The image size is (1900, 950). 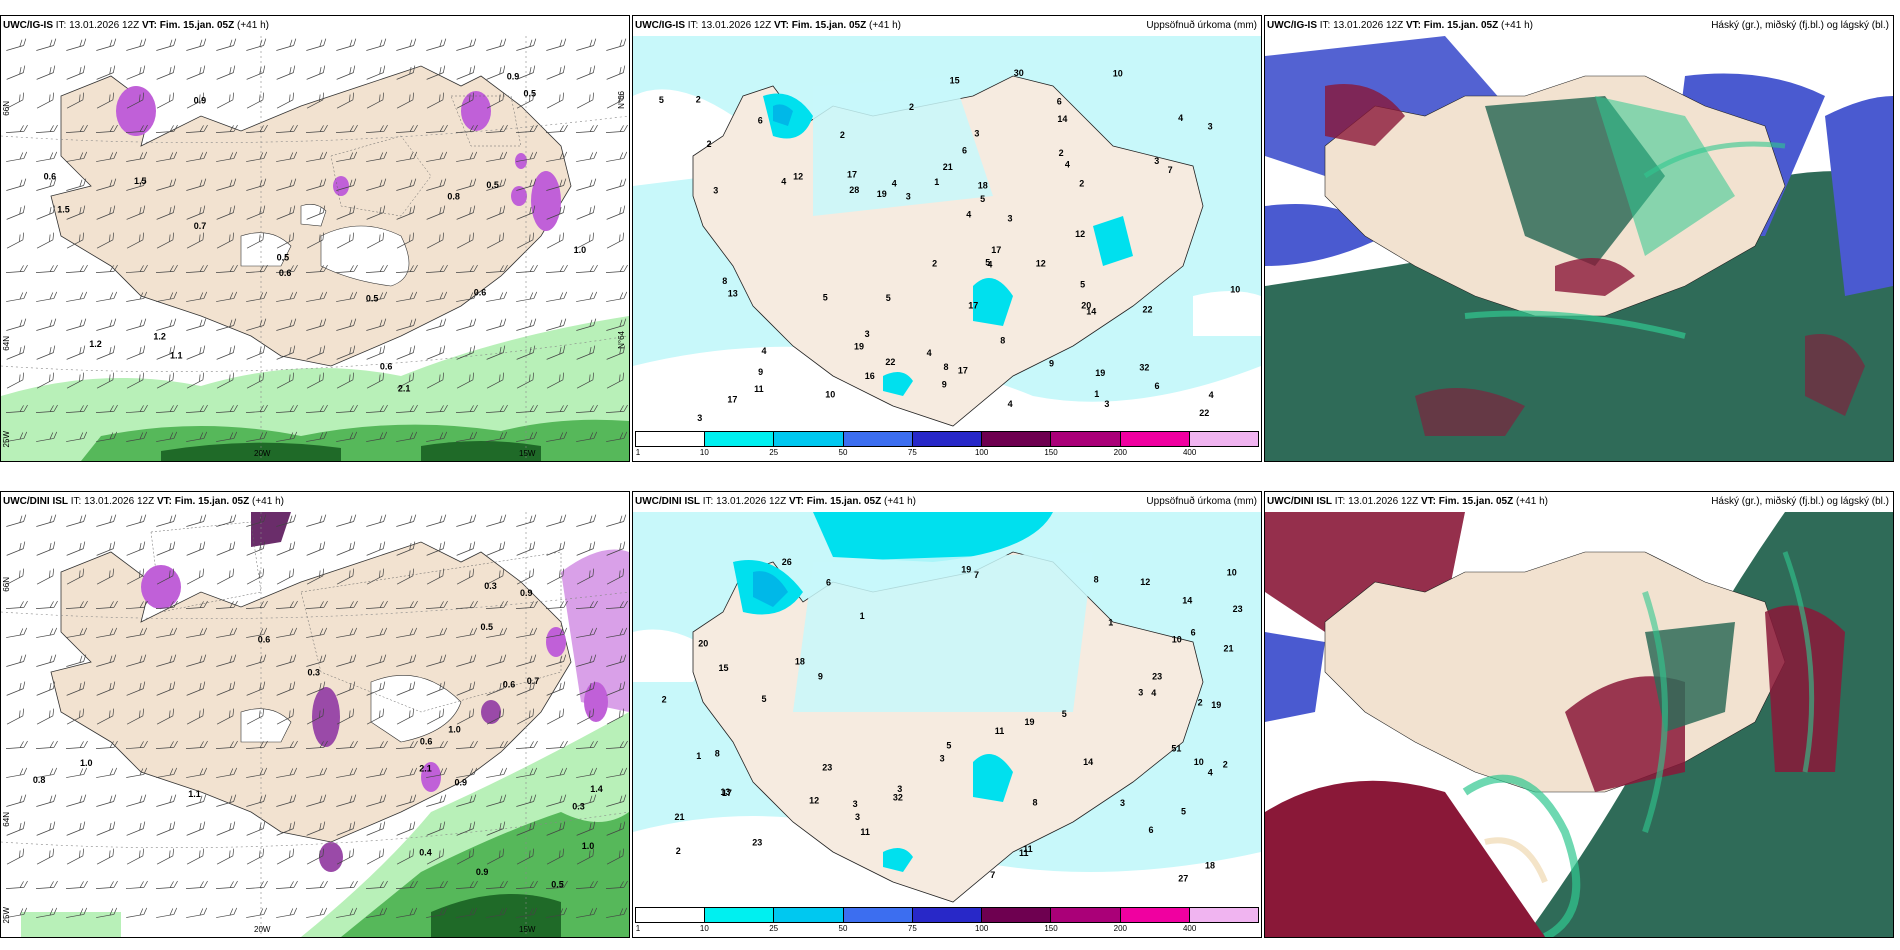 What do you see at coordinates (197, 25) in the screenshot?
I see `valid-time: Fim. 15.jan. 05Z` at bounding box center [197, 25].